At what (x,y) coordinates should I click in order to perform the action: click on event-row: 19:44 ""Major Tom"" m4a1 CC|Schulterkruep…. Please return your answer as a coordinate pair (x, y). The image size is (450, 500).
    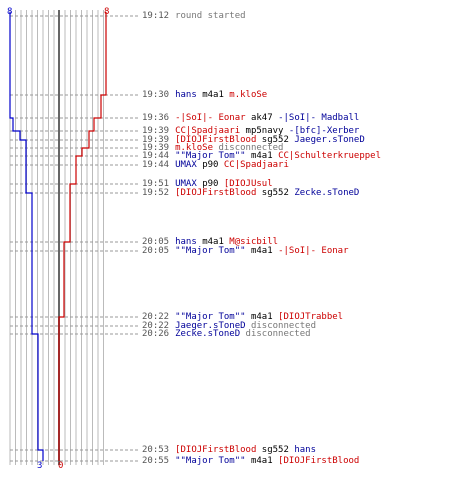
    Looking at the image, I should click on (261, 156).